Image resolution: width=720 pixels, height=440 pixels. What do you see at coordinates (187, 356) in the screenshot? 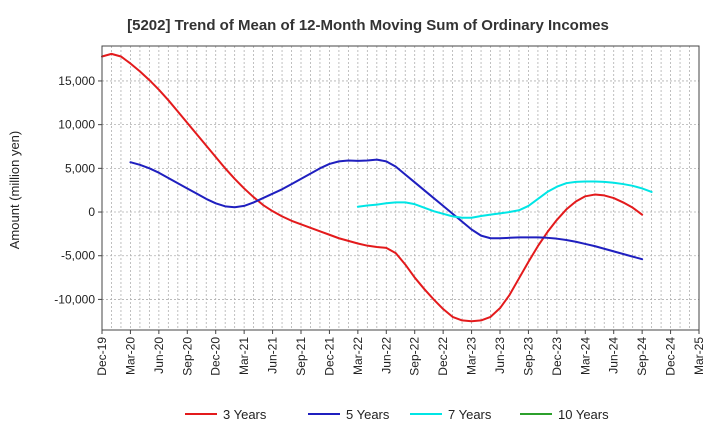
I see `x-tick-label: Sep-20` at bounding box center [187, 356].